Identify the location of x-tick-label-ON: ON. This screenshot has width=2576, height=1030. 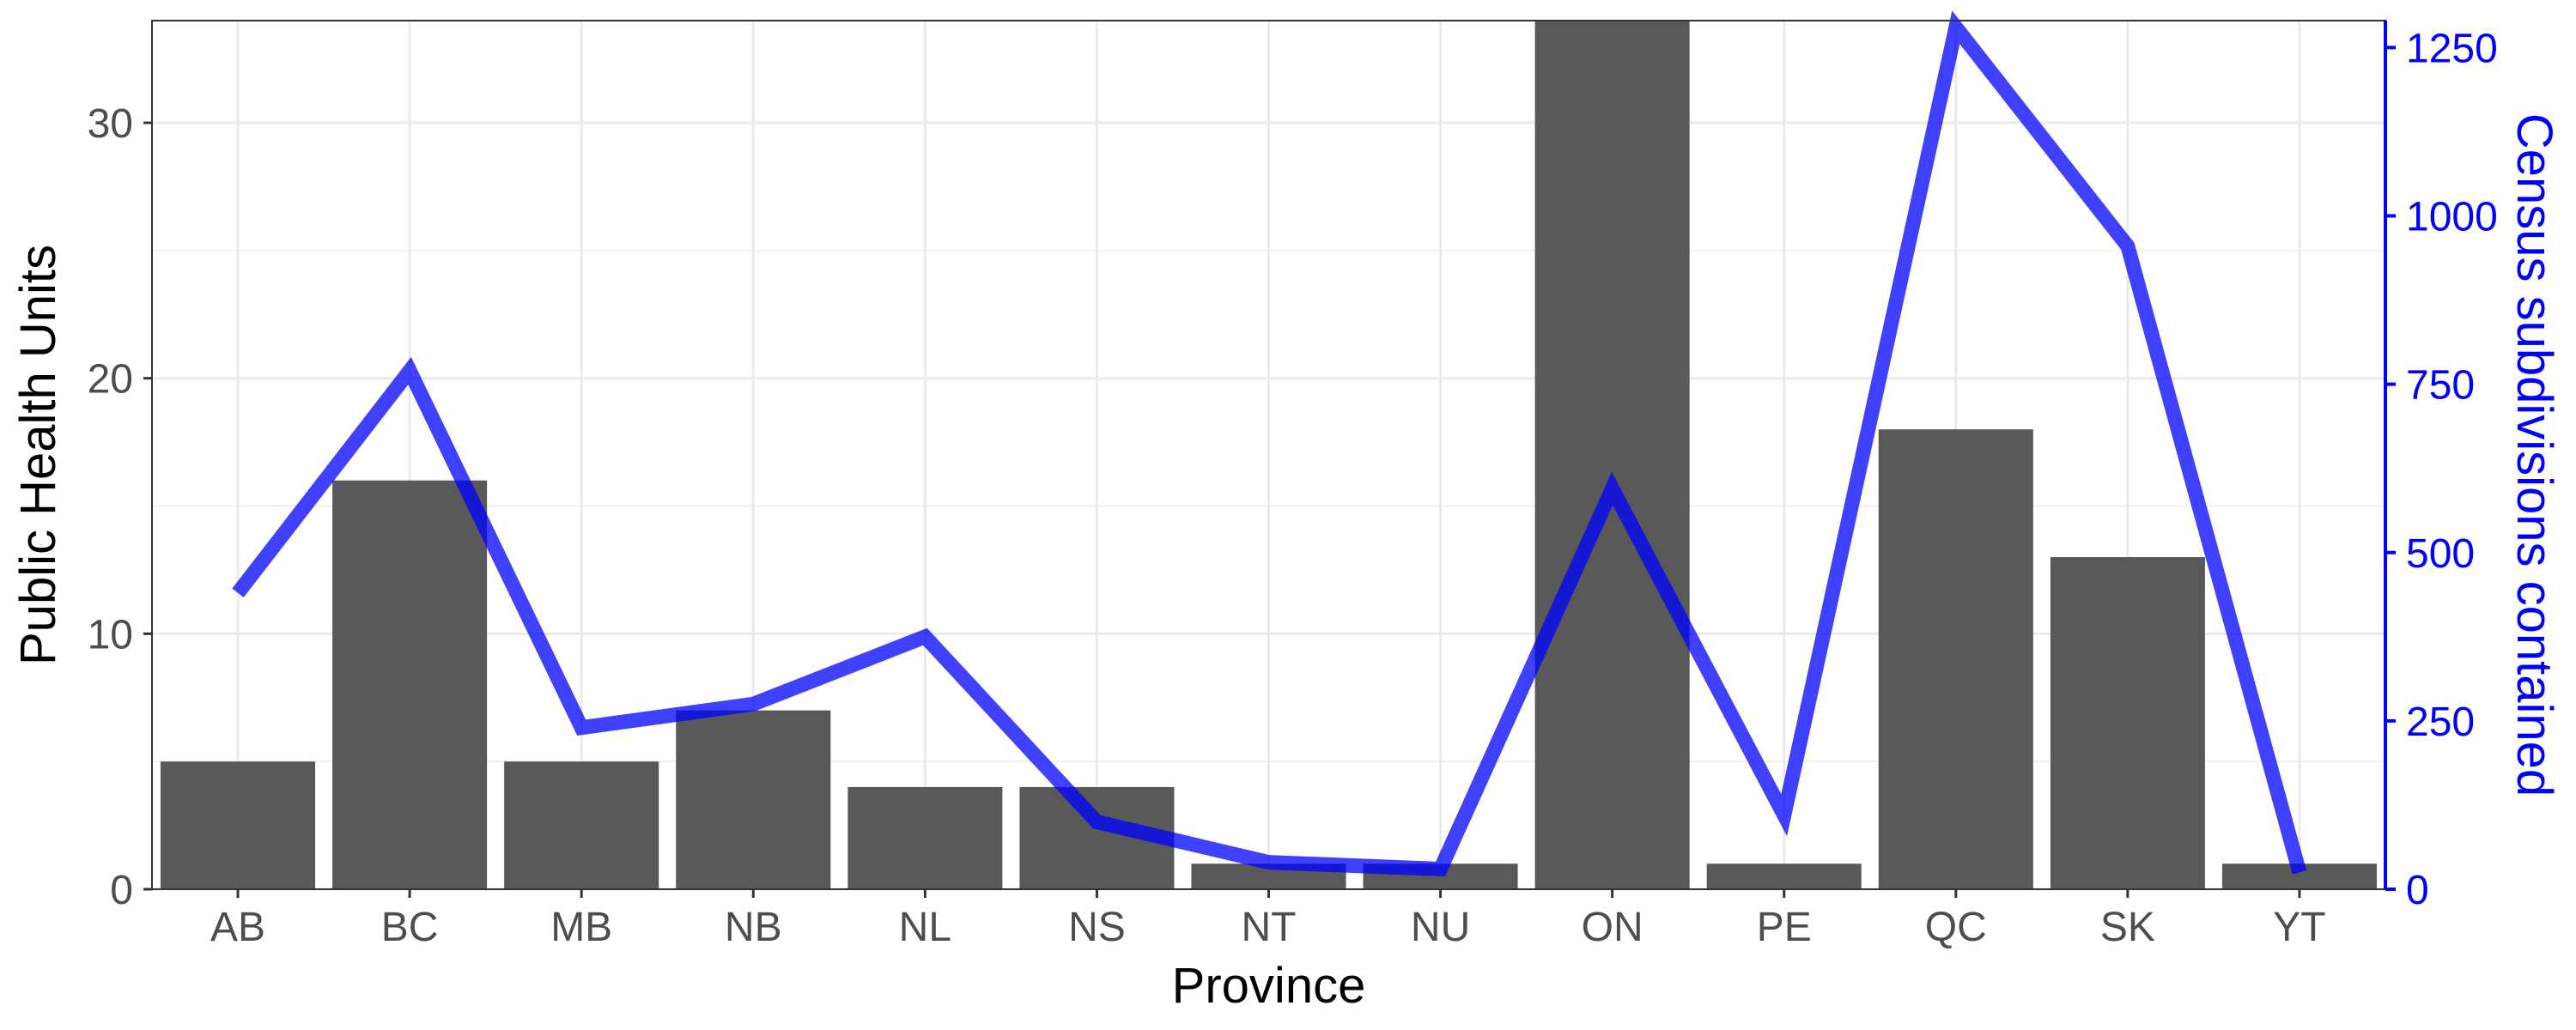
(1612, 927).